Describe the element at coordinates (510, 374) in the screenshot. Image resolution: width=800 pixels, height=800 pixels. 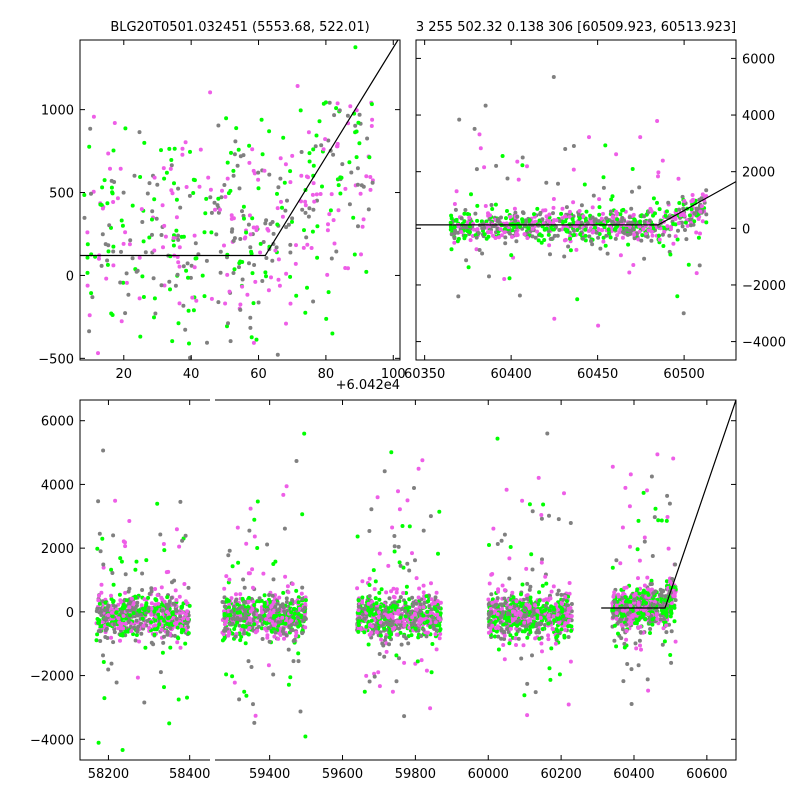
I see `x-tick-label: 60400` at that location.